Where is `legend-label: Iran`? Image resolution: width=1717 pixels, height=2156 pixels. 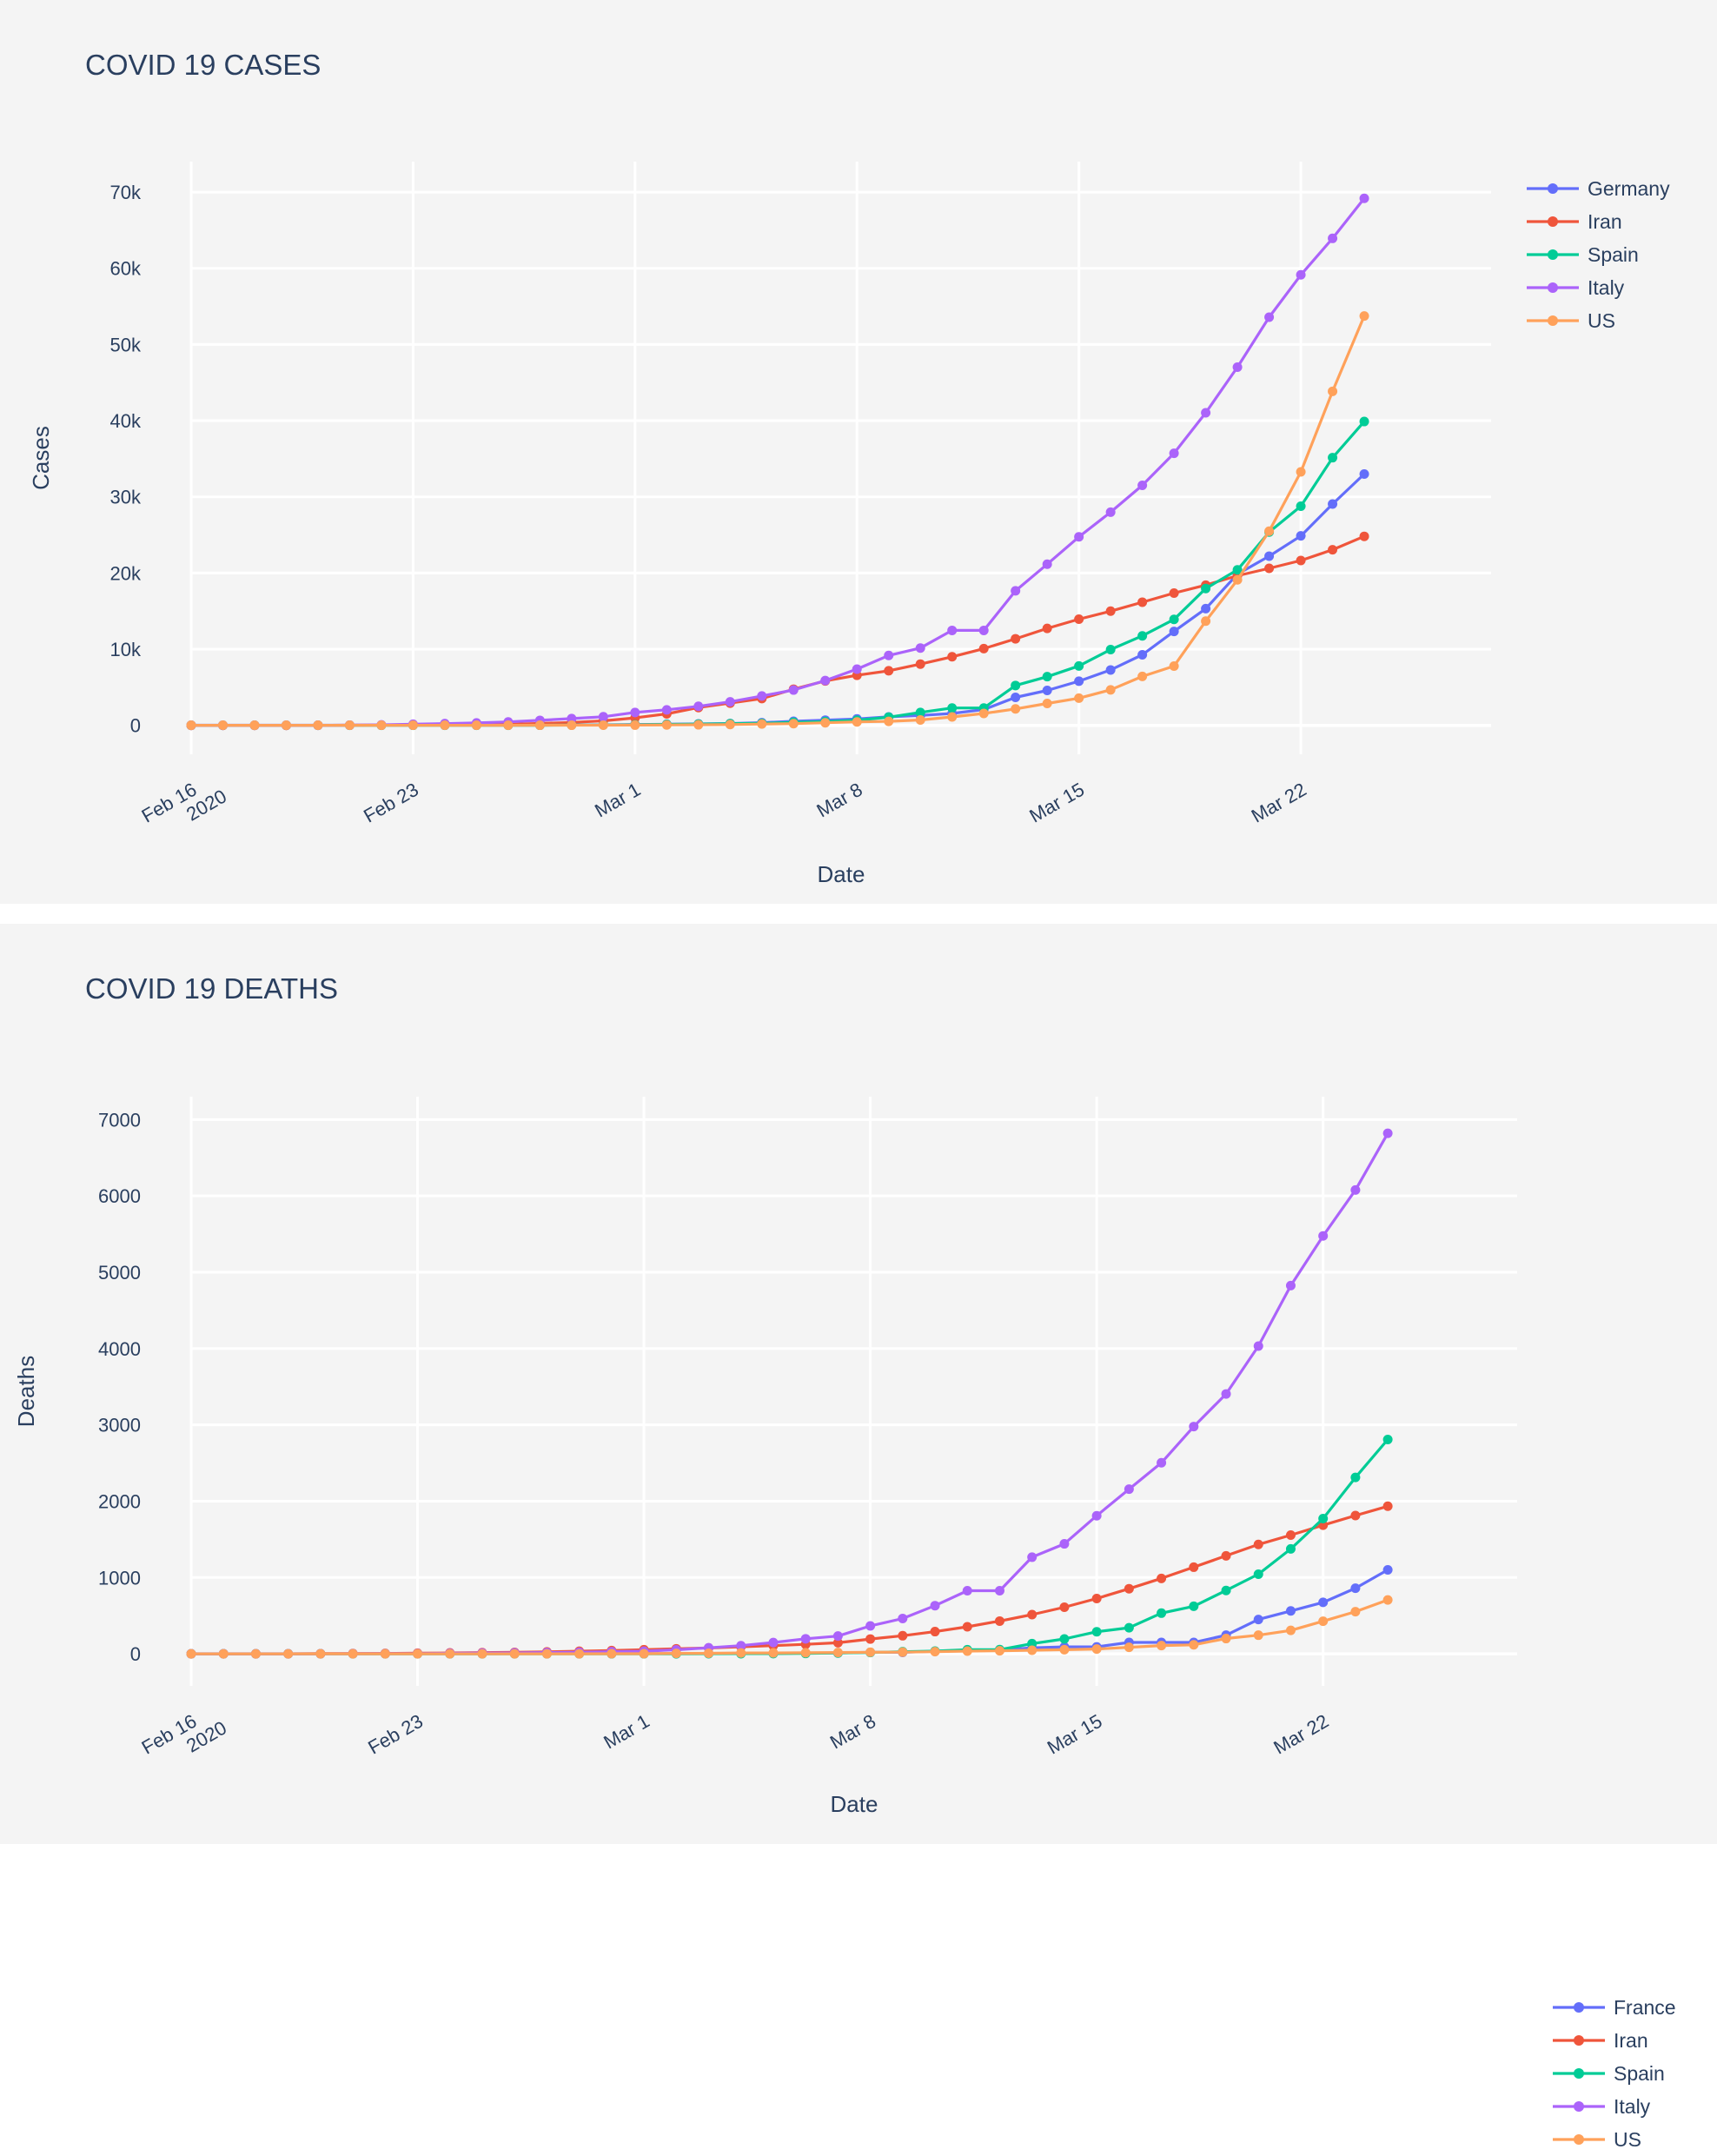 legend-label: Iran is located at coordinates (1605, 221).